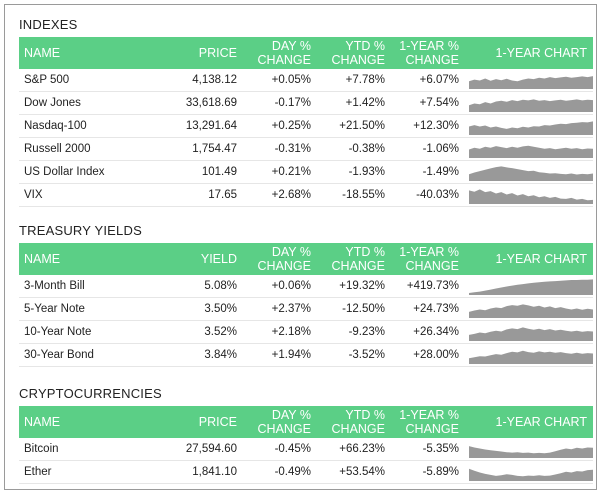 The height and width of the screenshot is (496, 603). I want to click on table-row: 10-Year Note 3.52% +2.18% -9.23% +26.34%, so click(306, 332).